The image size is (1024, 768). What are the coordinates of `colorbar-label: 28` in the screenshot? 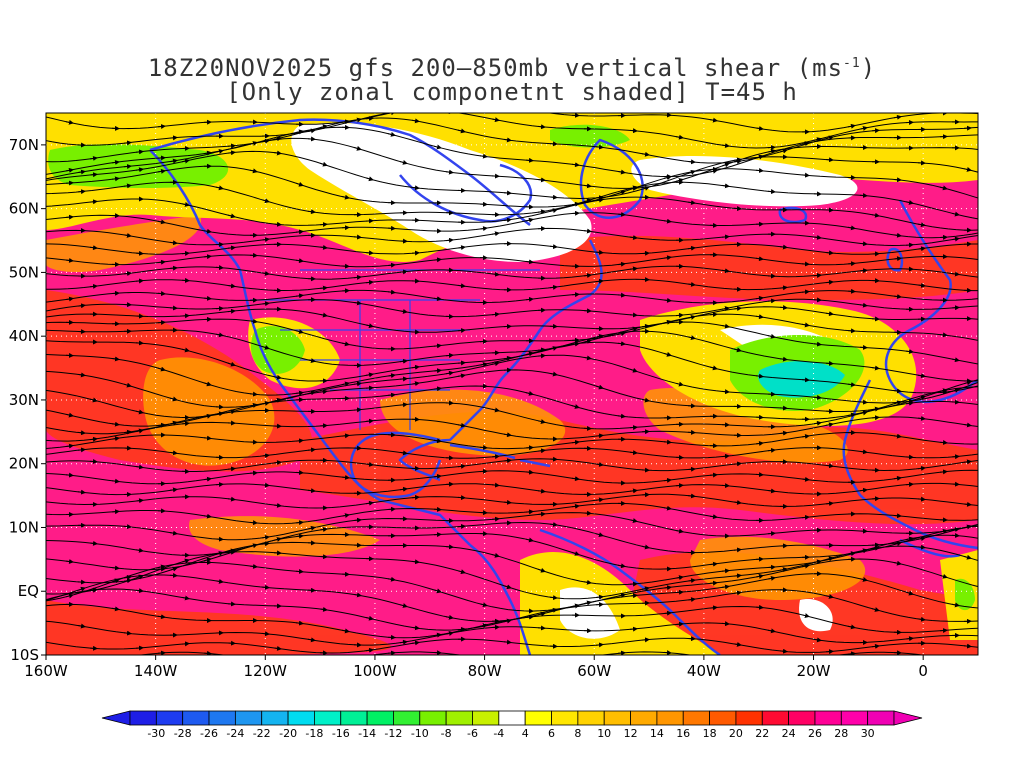 It's located at (841, 733).